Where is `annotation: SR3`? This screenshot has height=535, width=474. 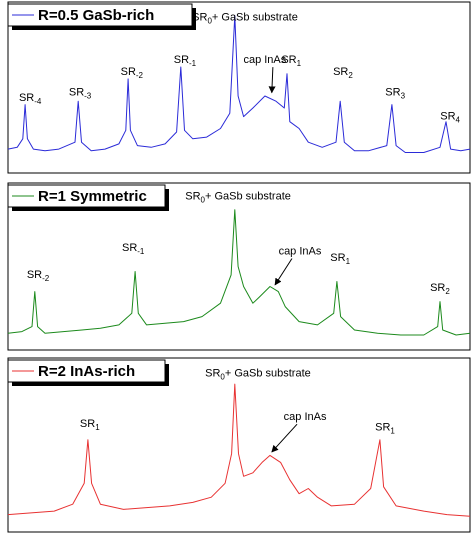
annotation: SR3 is located at coordinates (395, 94).